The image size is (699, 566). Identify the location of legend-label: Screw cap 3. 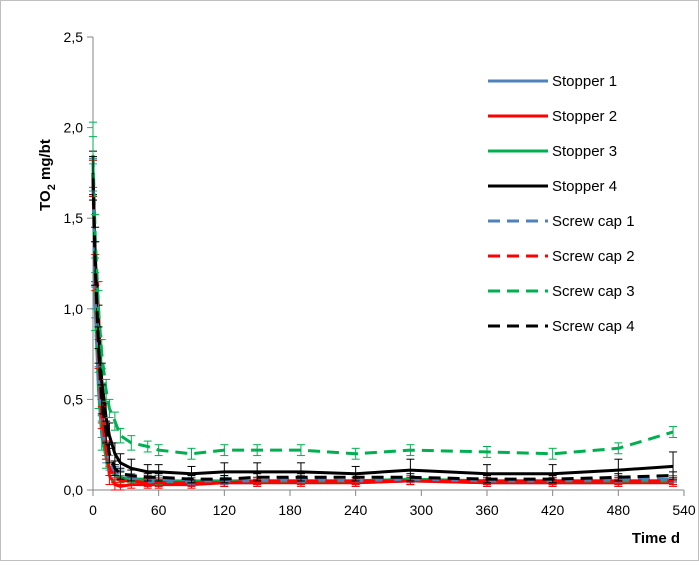
(593, 291).